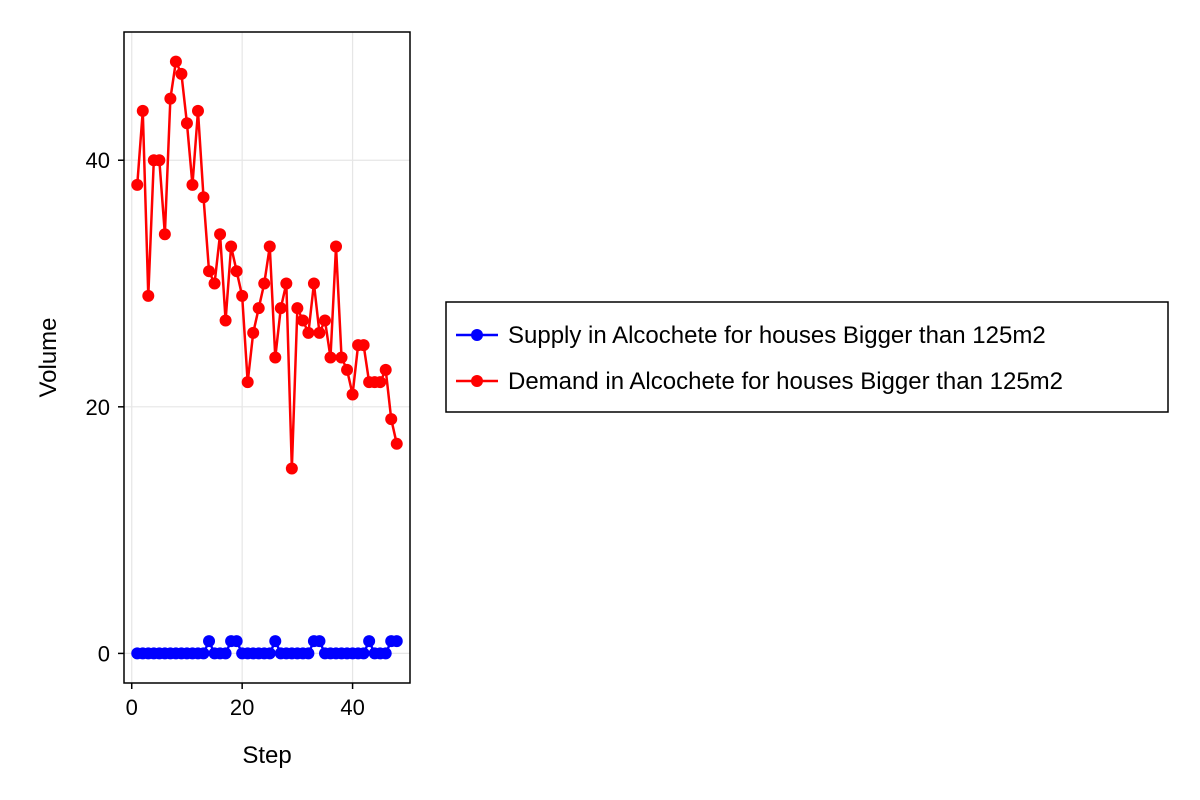  Describe the element at coordinates (352, 707) in the screenshot. I see `x-tick-label: 40` at that location.